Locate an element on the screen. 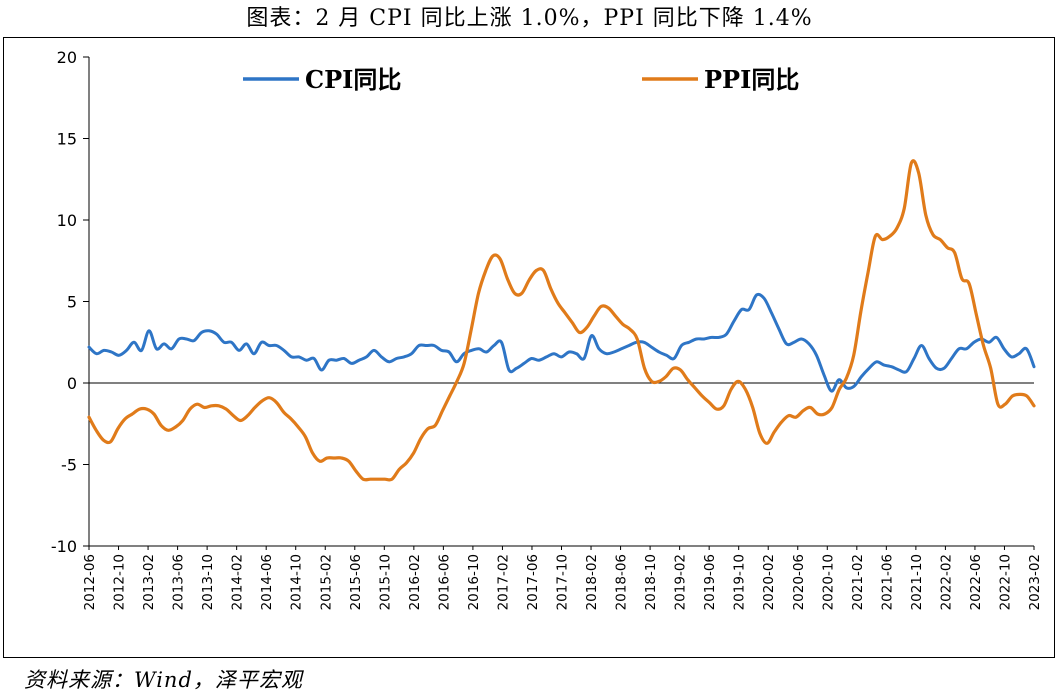  y-tick-label: 0 is located at coordinates (72, 383).